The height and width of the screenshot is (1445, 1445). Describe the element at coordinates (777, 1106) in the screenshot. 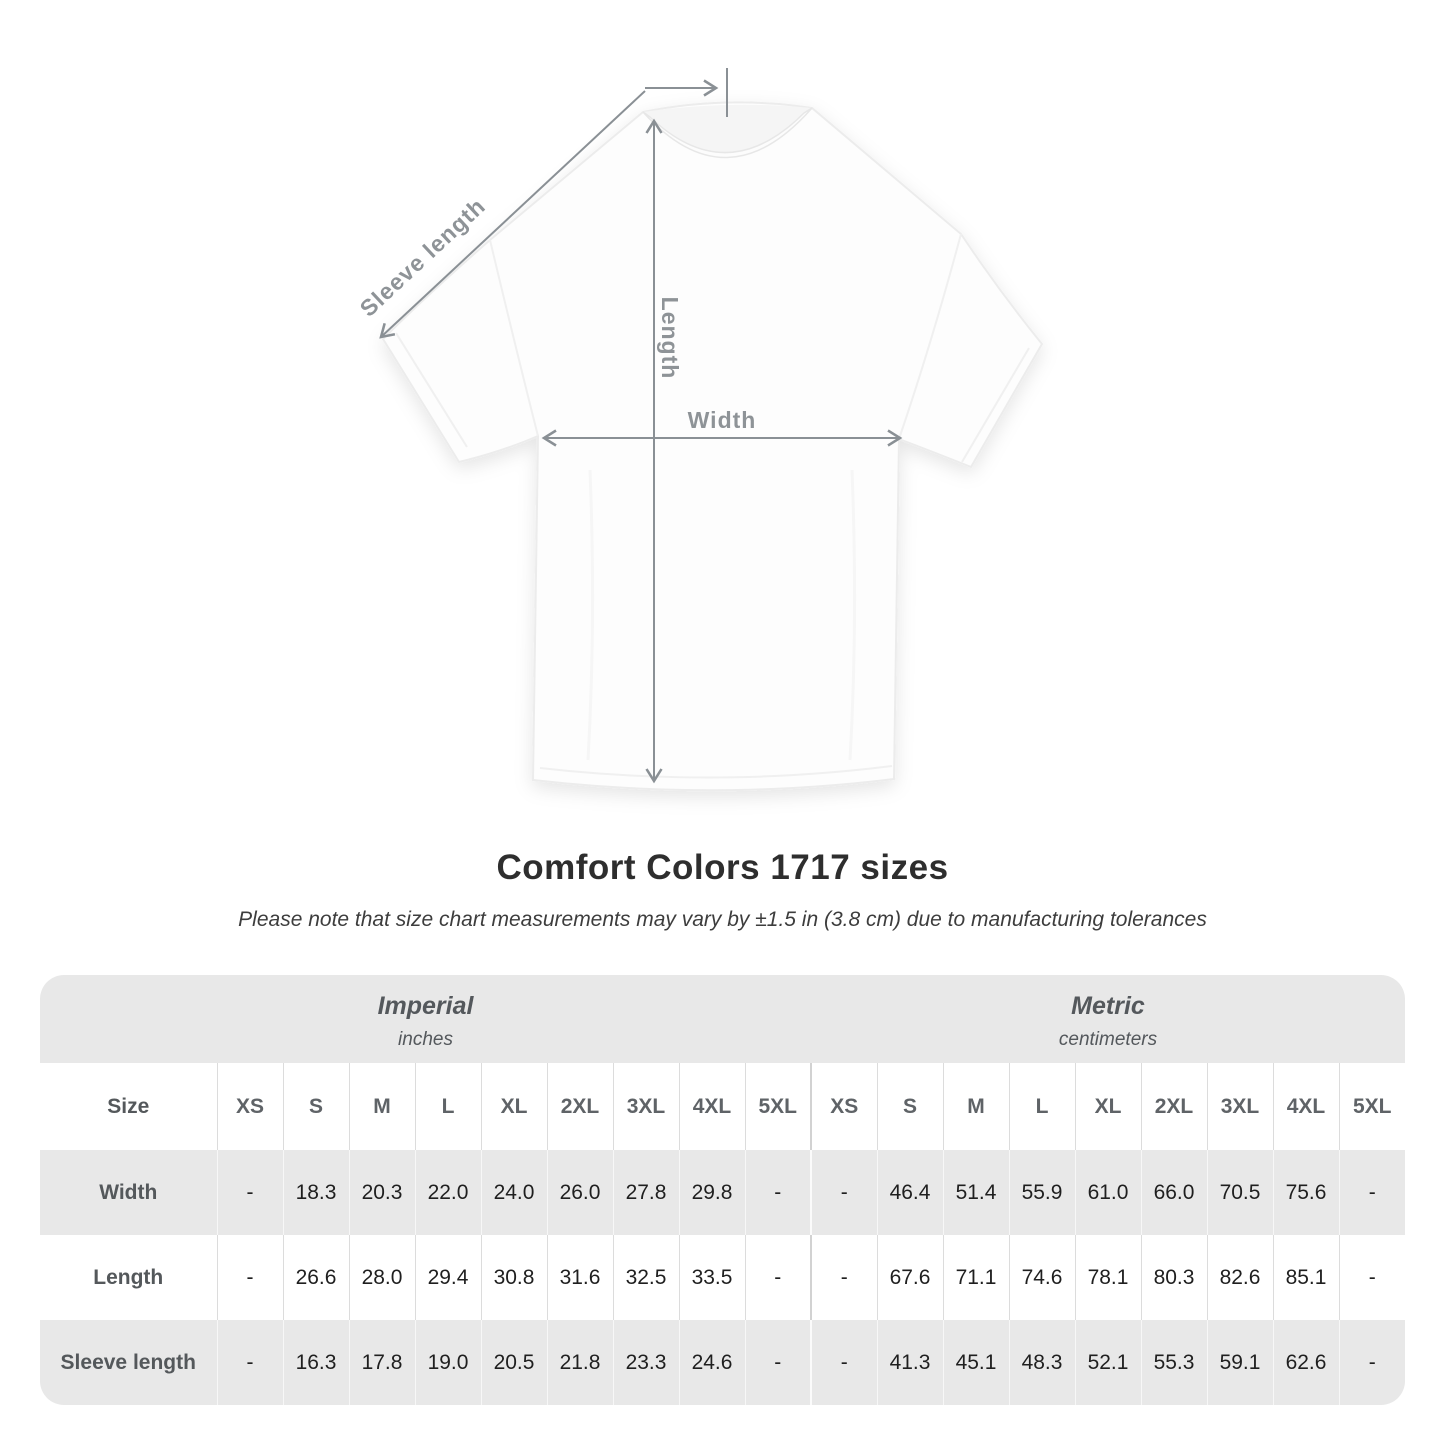

I see `size-header-imperial-5xl: 5XL` at that location.